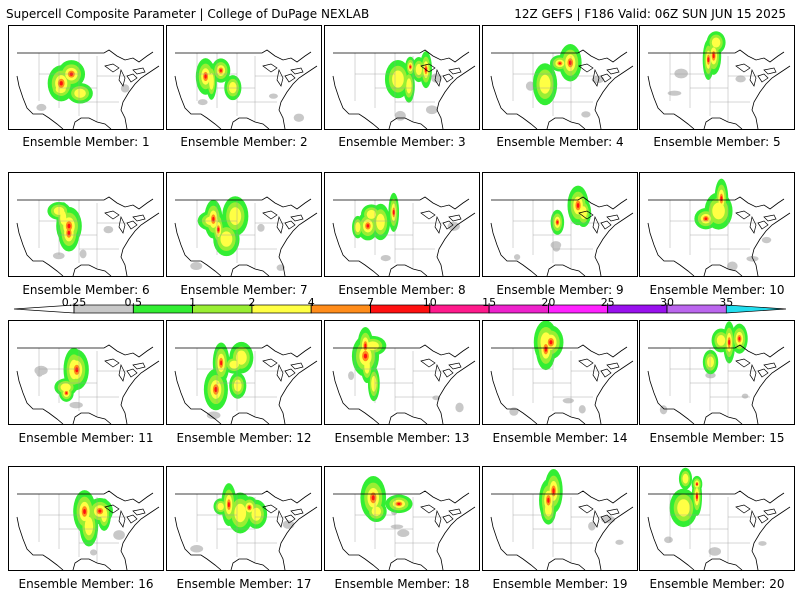 This screenshot has width=800, height=600. What do you see at coordinates (717, 584) in the screenshot?
I see `ensemble-member-label: Ensemble Member: 20` at bounding box center [717, 584].